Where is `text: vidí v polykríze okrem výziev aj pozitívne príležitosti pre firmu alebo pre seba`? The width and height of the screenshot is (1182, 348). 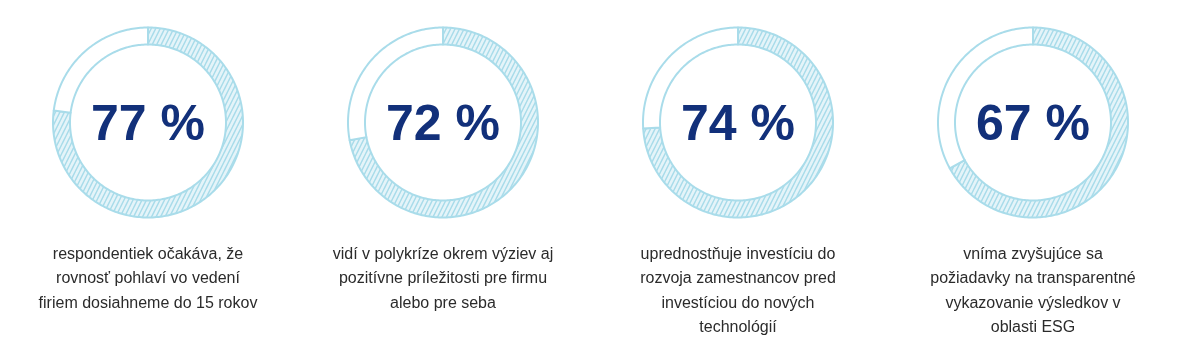 text: vidí v polykríze okrem výziev aj pozitívne príležitosti pre firmu alebo pre seba is located at coordinates (443, 277).